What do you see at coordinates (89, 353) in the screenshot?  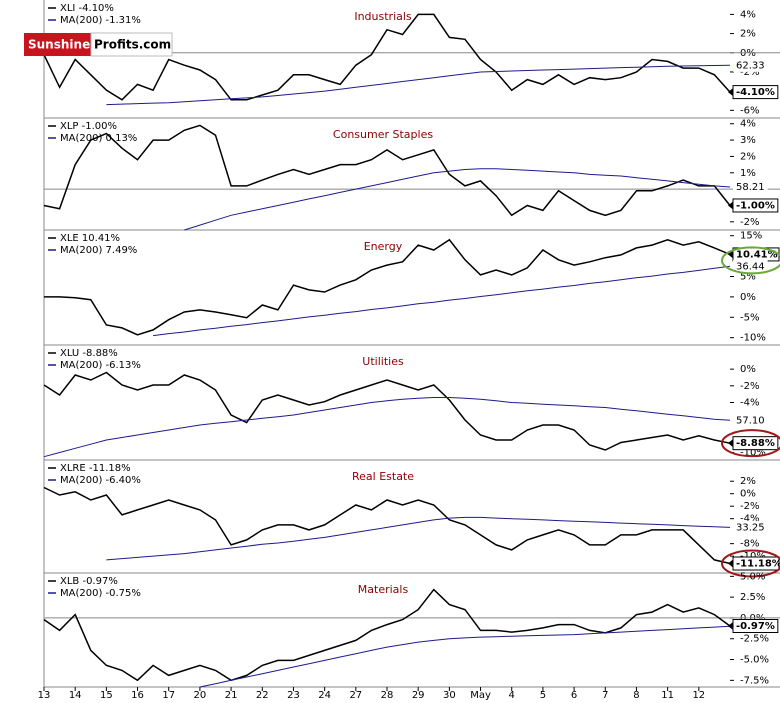 I see `legend-label: XLU -8.88%` at bounding box center [89, 353].